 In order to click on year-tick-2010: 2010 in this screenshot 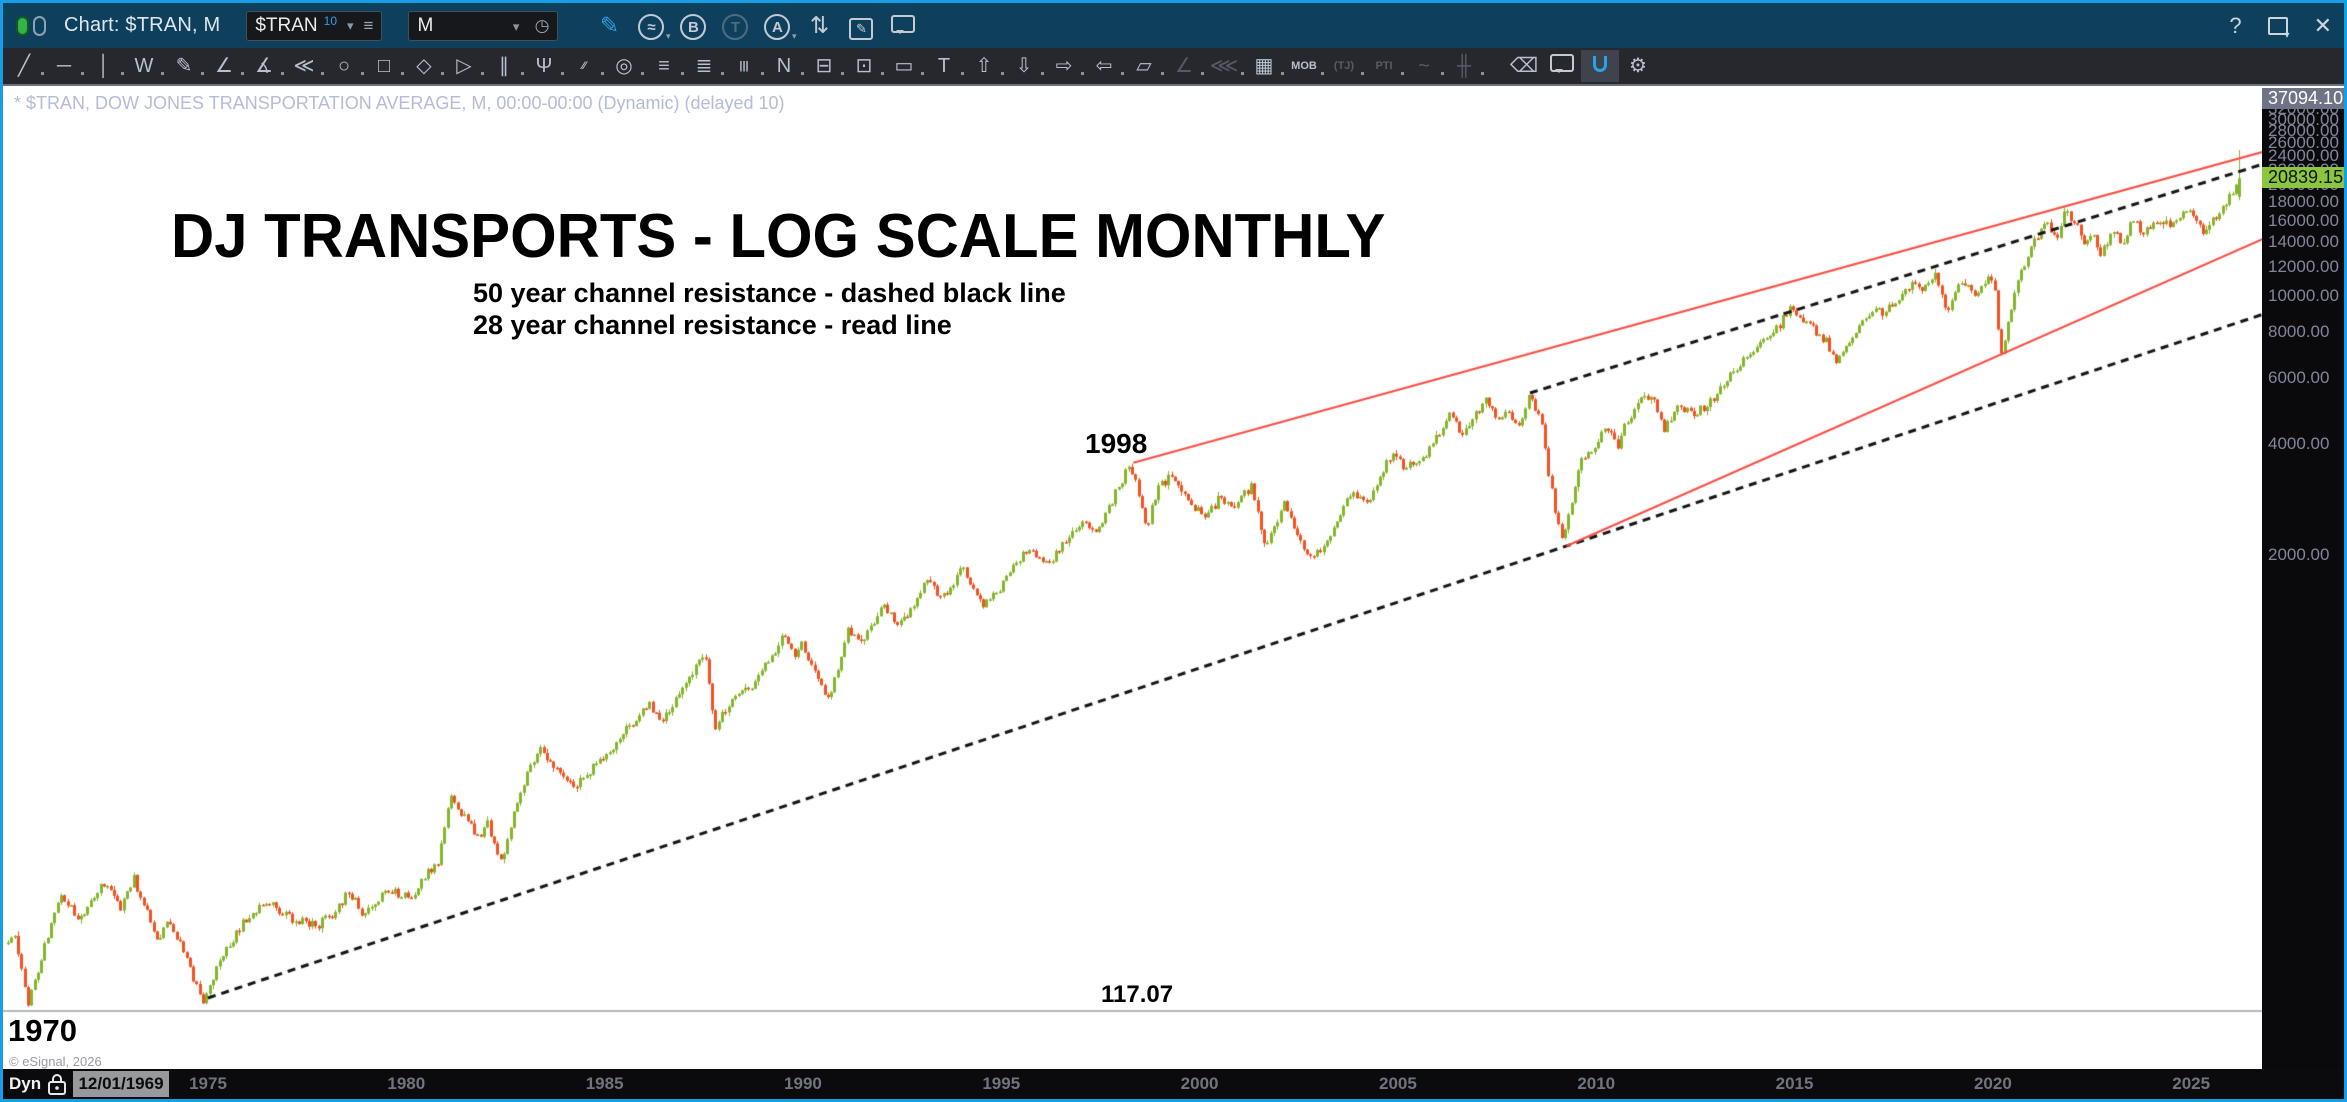, I will do `click(1596, 1083)`.